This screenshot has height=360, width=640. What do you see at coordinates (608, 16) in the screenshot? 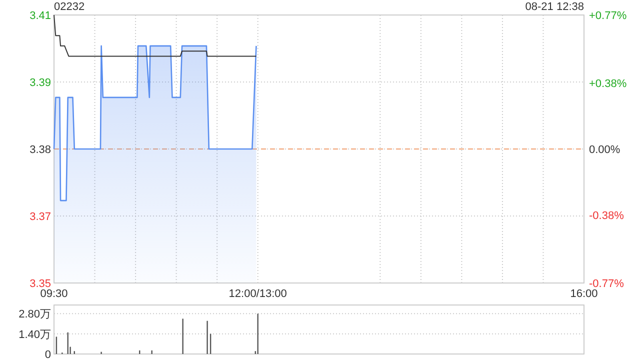
I see `y2-tick-label: +0.77%` at bounding box center [608, 16].